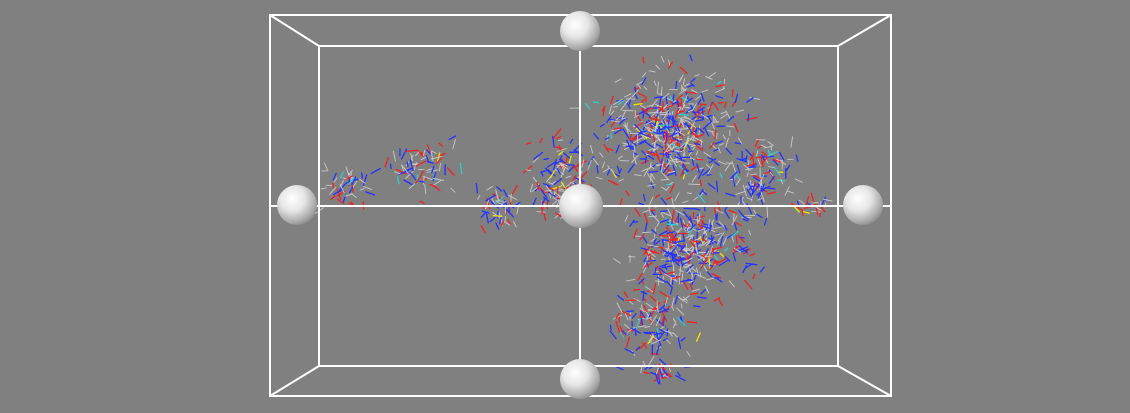 This screenshot has height=413, width=1130. I want to click on handle-sphere-right, so click(863, 205).